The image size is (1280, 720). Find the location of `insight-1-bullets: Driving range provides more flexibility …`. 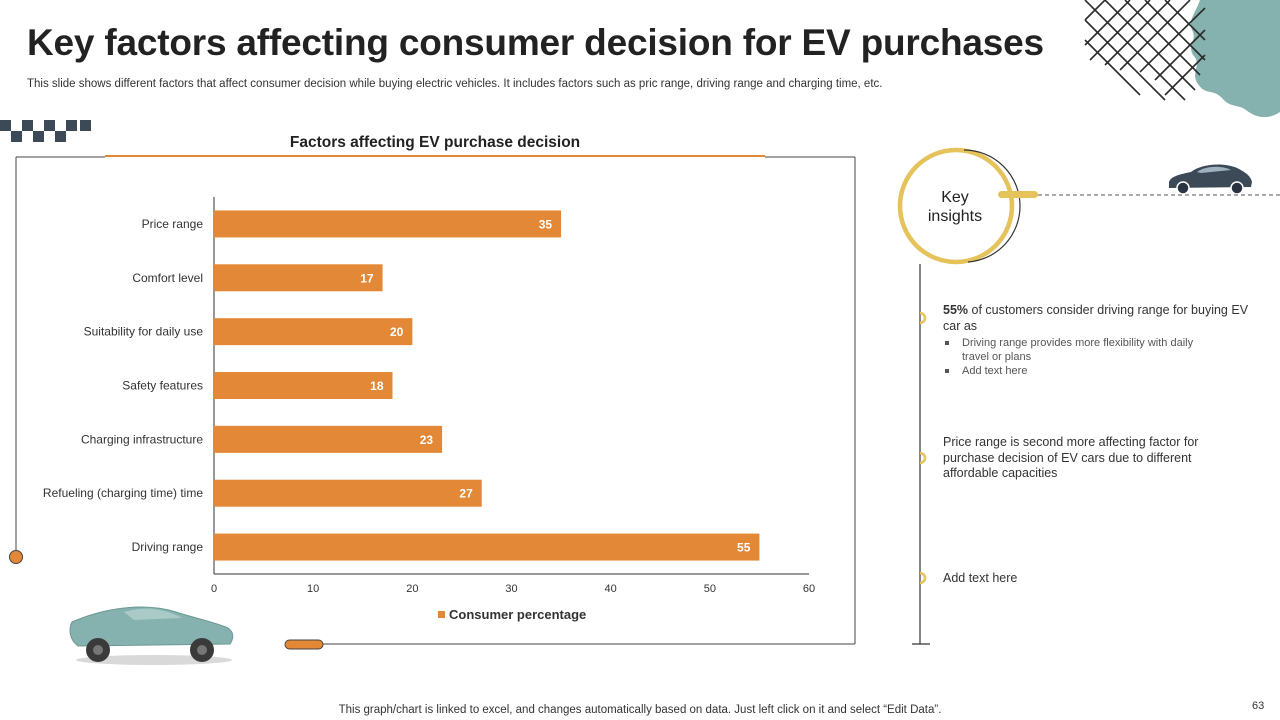

insight-1-bullets: Driving range provides more flexibility … is located at coordinates (1098, 357).